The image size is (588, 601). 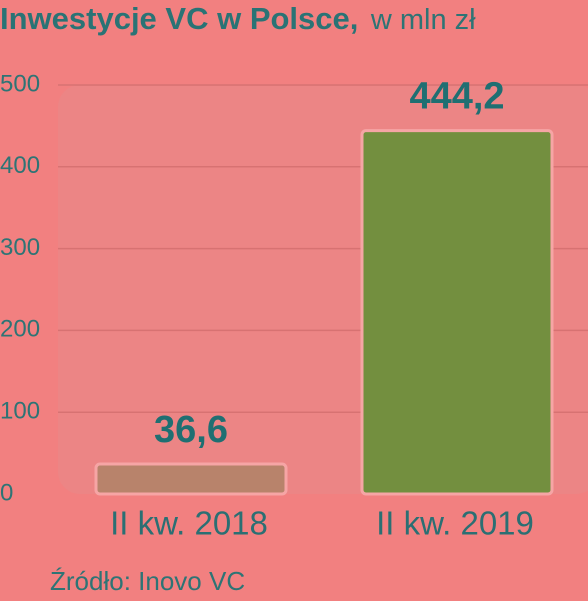 What do you see at coordinates (6, 492) in the screenshot?
I see `y-tick-label: 0` at bounding box center [6, 492].